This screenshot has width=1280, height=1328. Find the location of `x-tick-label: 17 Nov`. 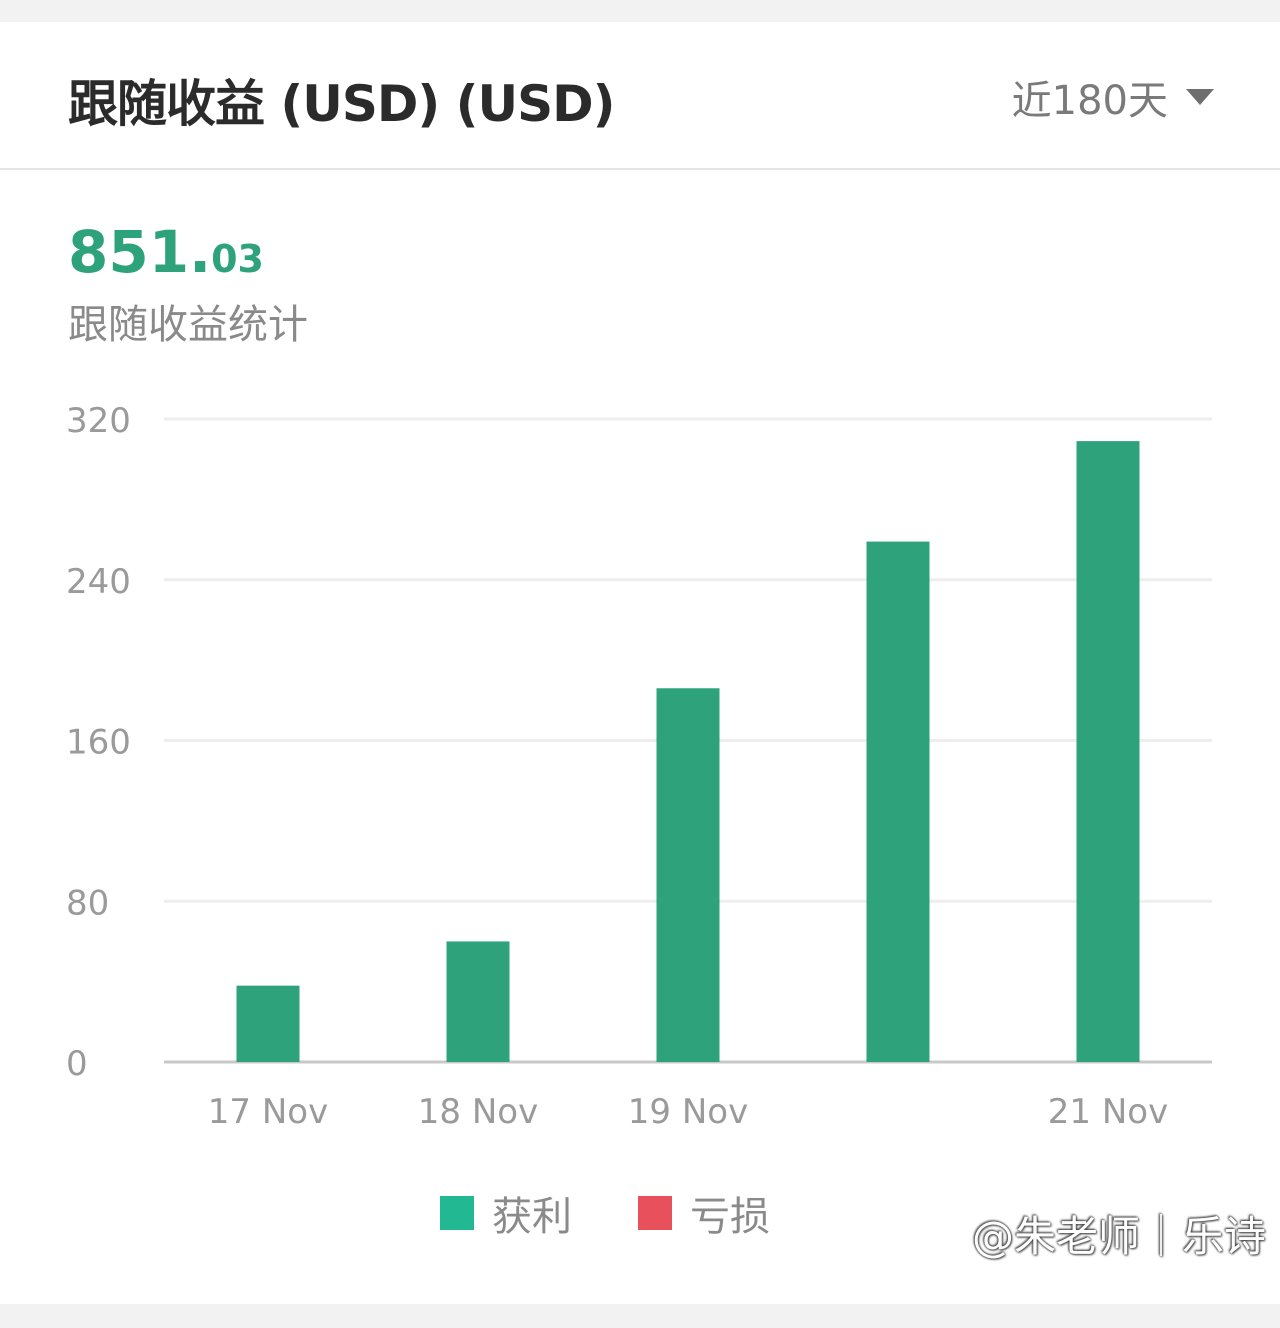

x-tick-label: 17 Nov is located at coordinates (268, 1112).